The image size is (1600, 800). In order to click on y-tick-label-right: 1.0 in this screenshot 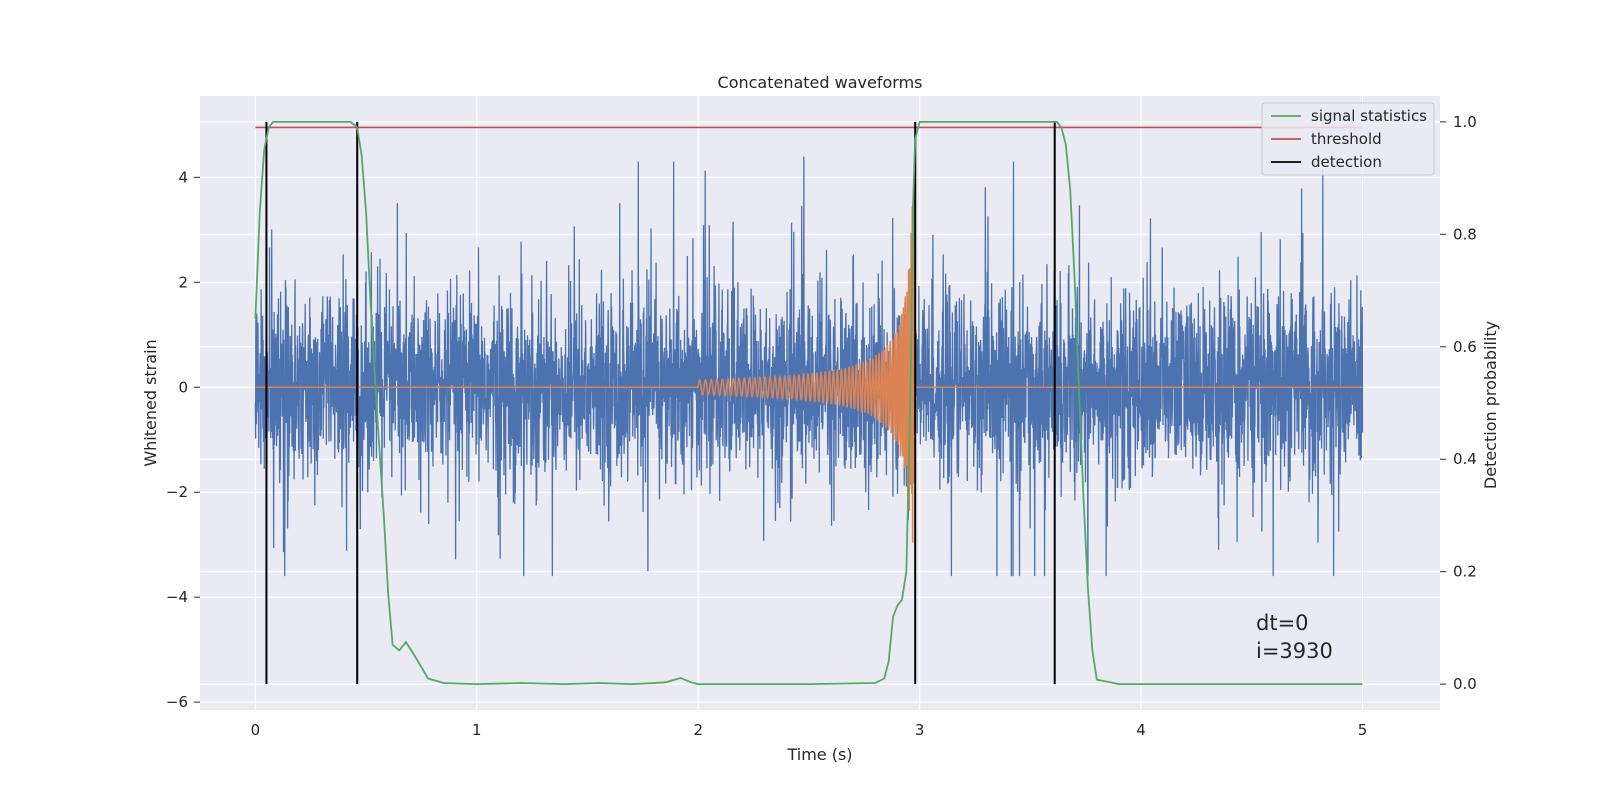, I will do `click(1465, 122)`.